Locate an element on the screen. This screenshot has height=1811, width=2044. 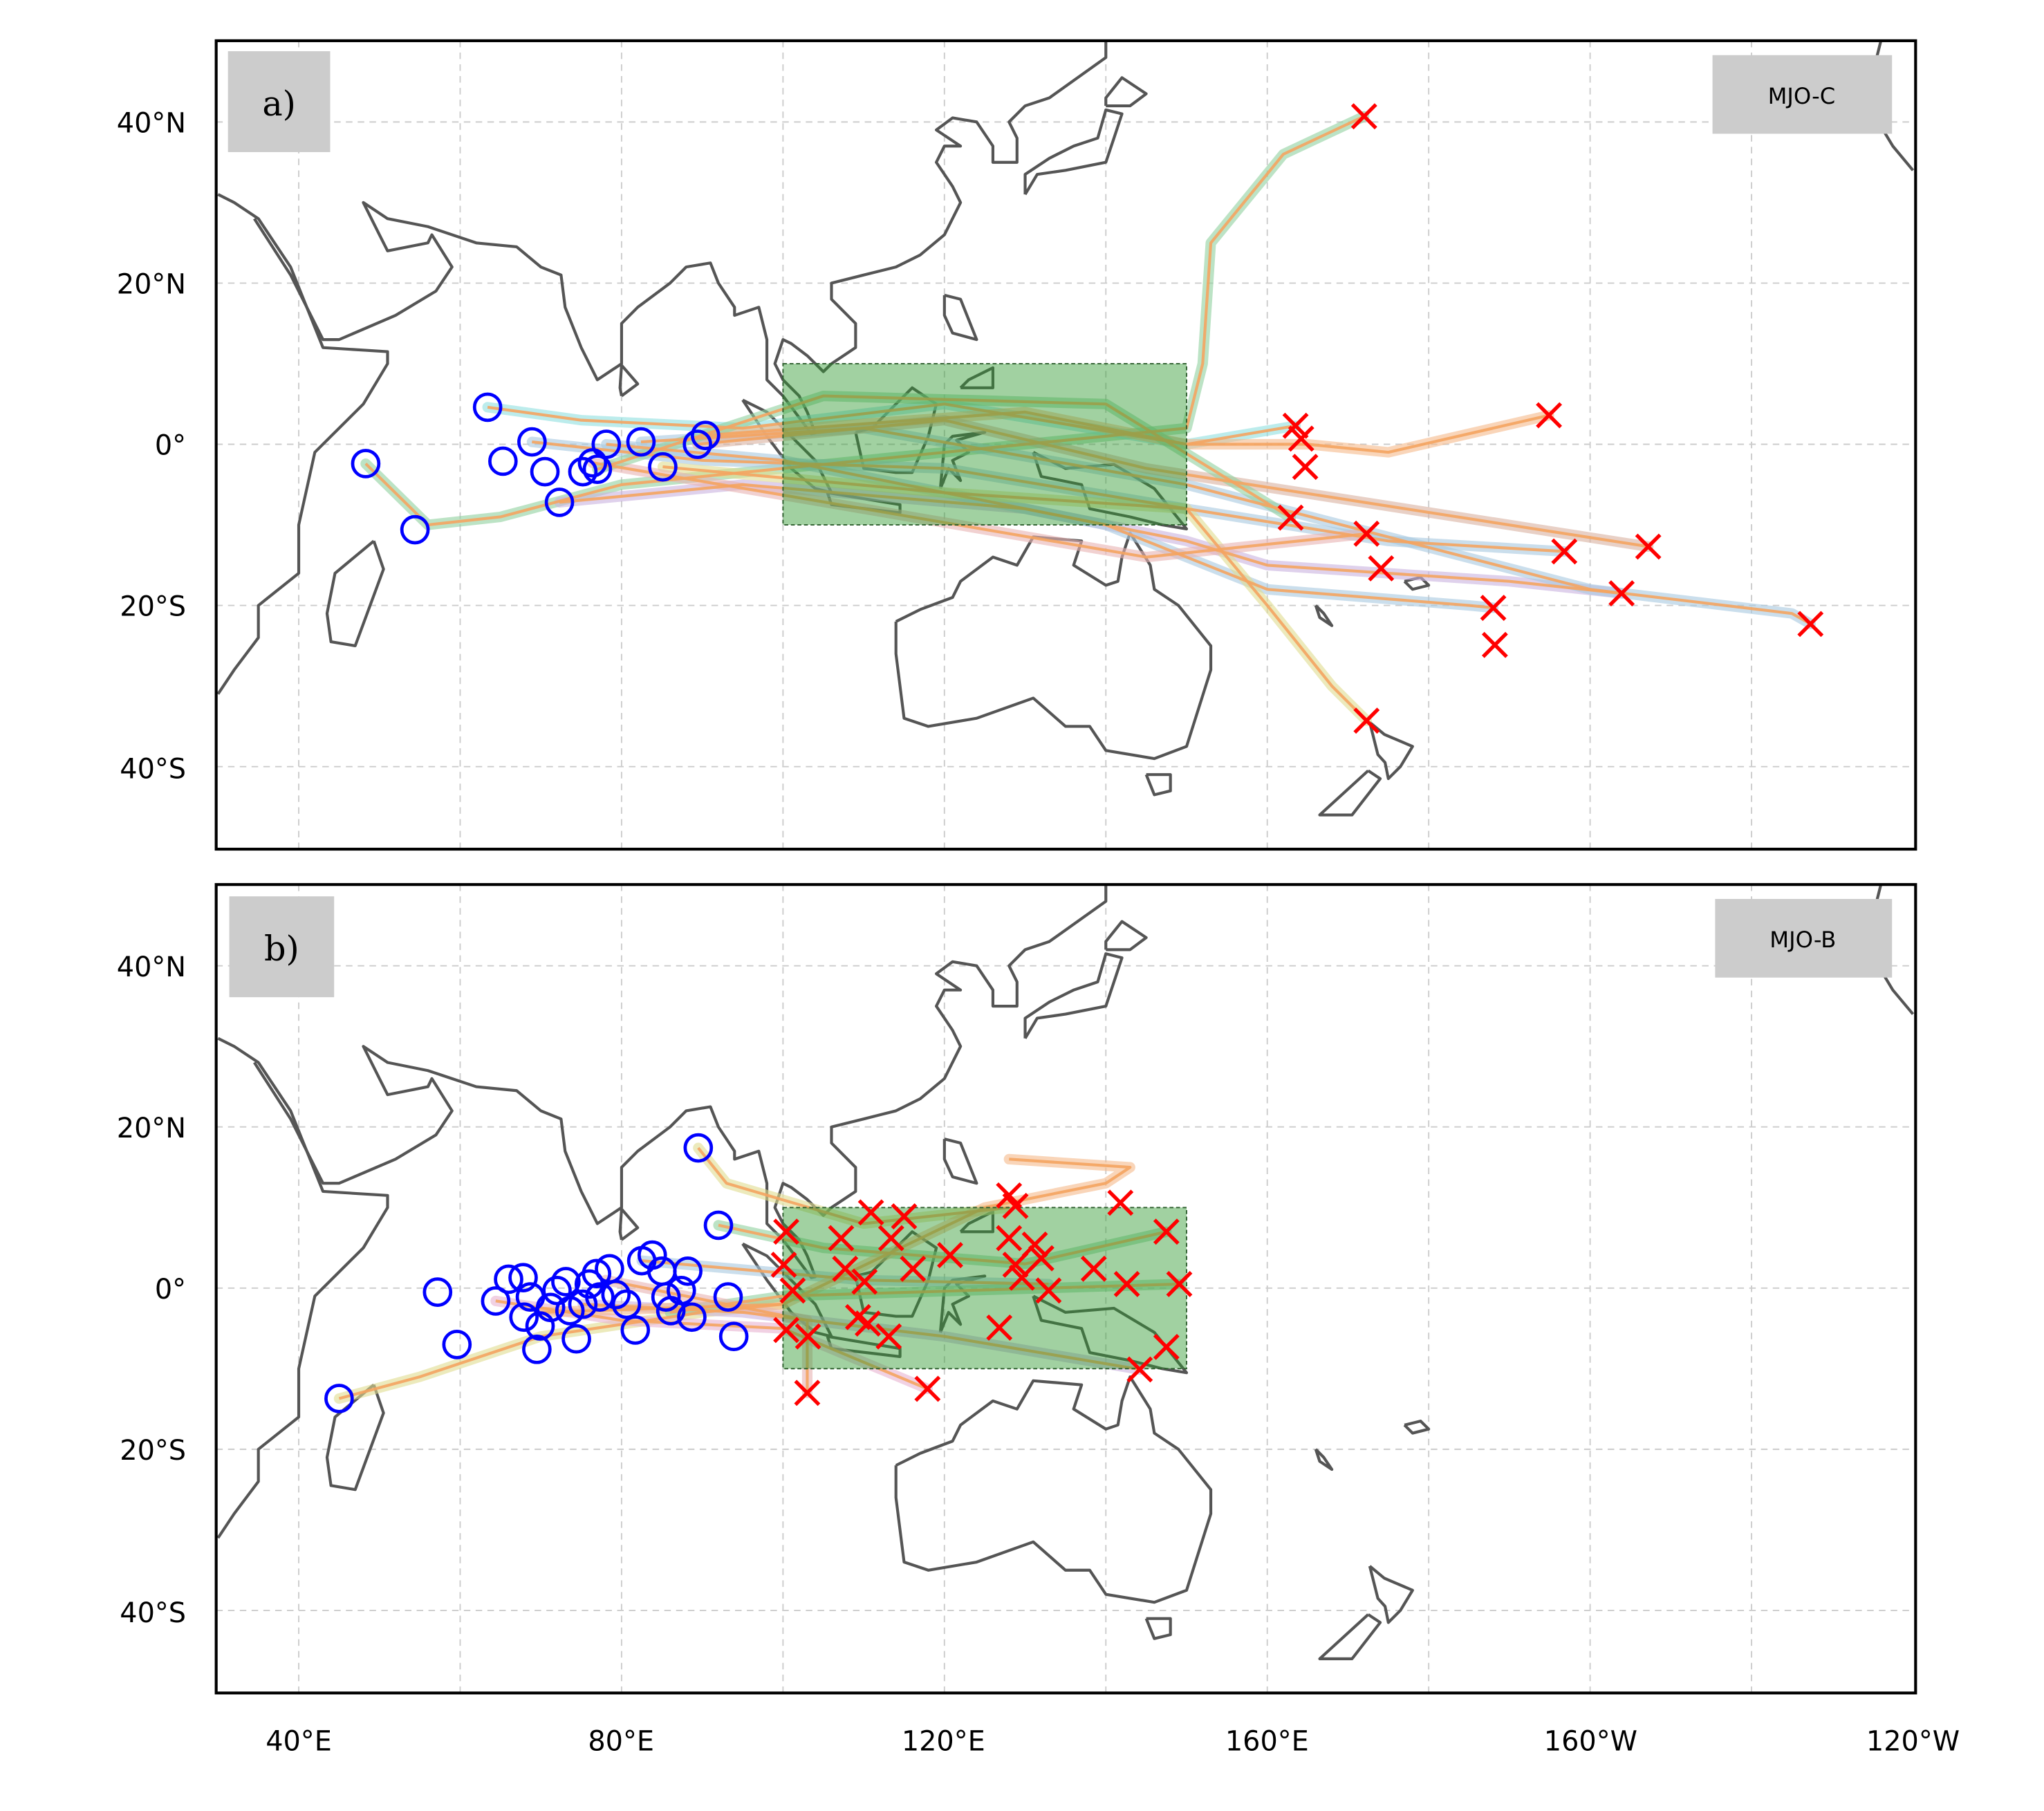
x-tick-label: 120°W is located at coordinates (1913, 1742).